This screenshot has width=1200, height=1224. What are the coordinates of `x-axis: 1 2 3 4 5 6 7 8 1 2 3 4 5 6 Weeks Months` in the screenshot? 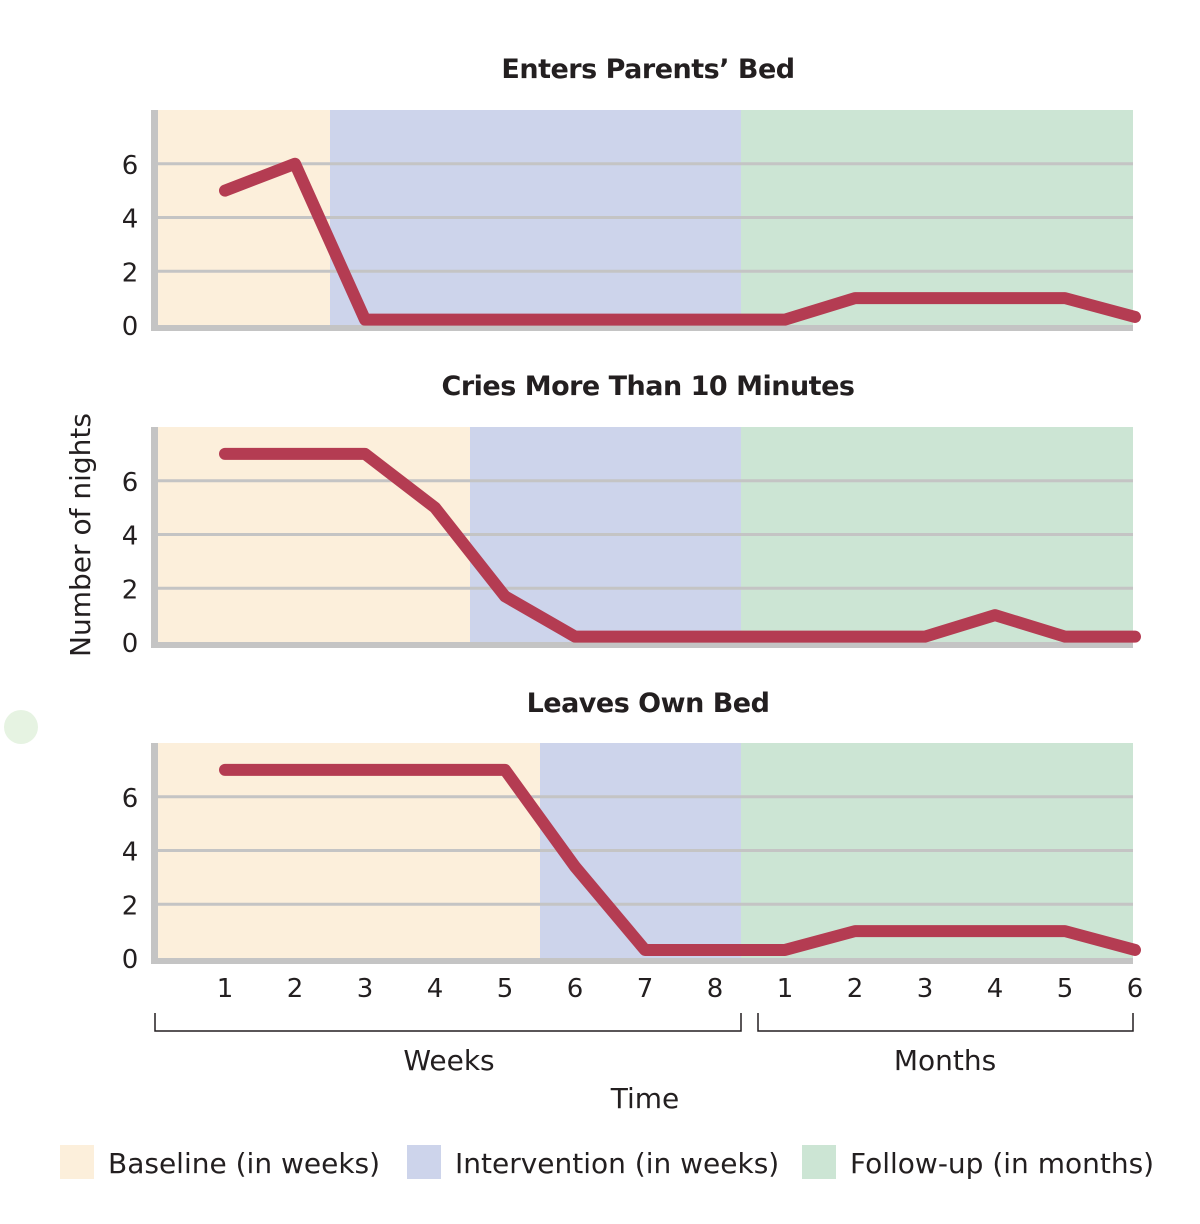 It's located at (649, 1025).